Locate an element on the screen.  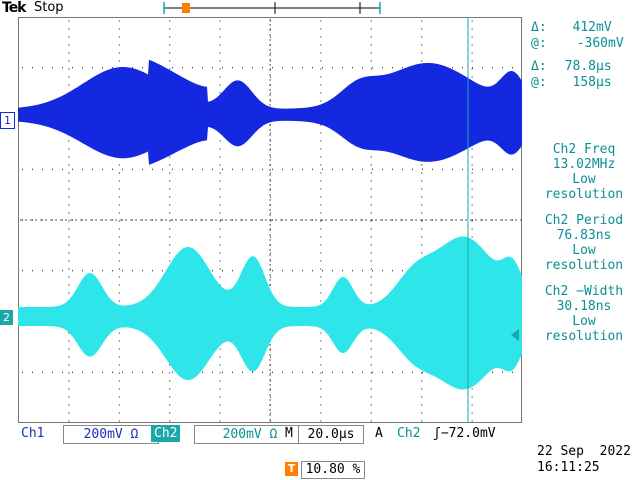
measurement-ch2-freq: Ch2 Freq 13.02MHz Low resolution is located at coordinates (584, 172).